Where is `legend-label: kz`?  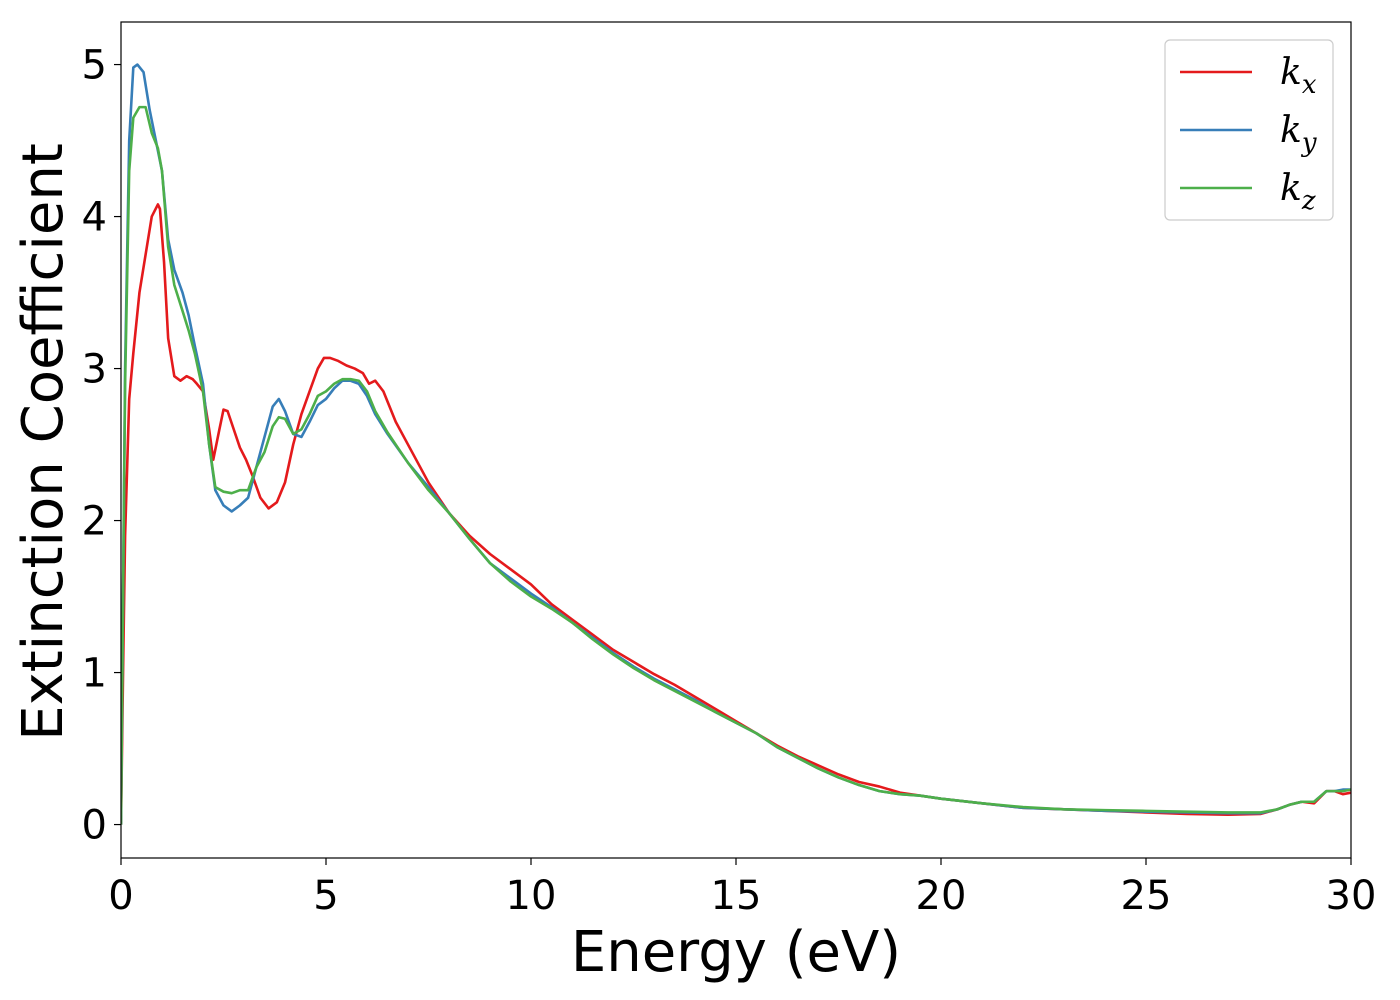 legend-label: kz is located at coordinates (1298, 192).